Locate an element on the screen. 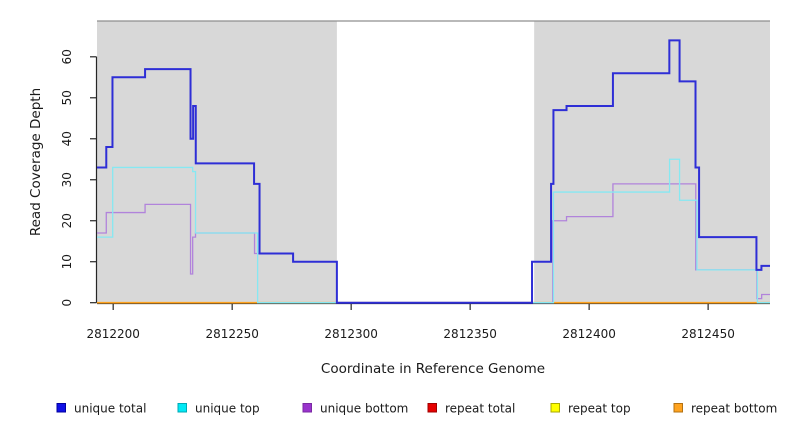  legend-label-unique-bottom: unique bottom is located at coordinates (364, 409).